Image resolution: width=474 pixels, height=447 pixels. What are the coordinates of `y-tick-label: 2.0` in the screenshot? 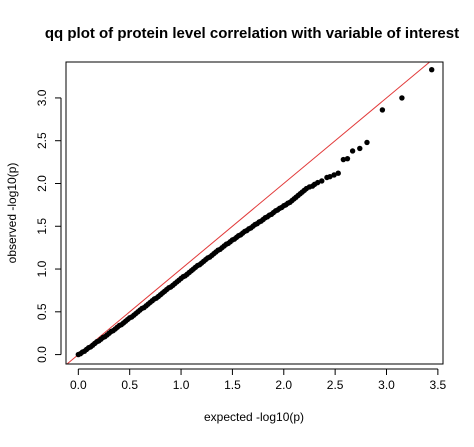 It's located at (42, 183).